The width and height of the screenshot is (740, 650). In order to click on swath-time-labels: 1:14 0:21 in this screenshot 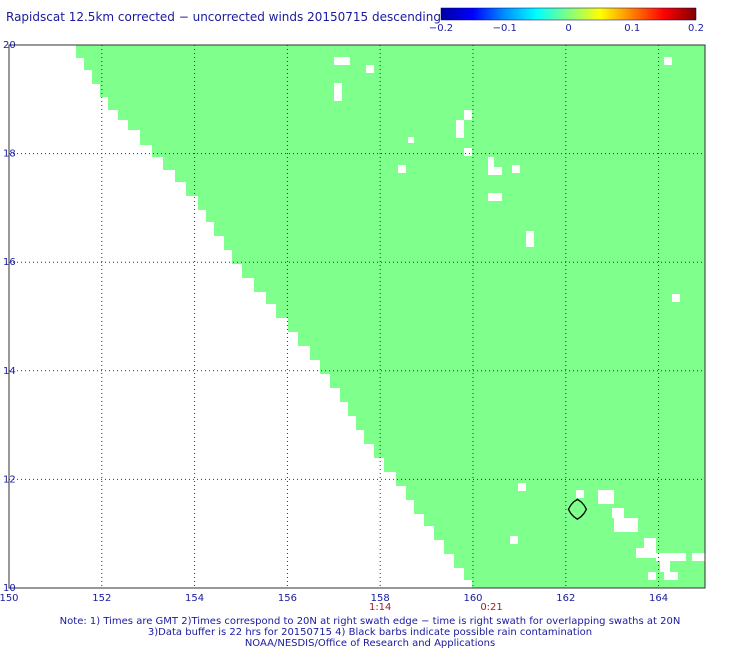, I will do `click(436, 607)`.